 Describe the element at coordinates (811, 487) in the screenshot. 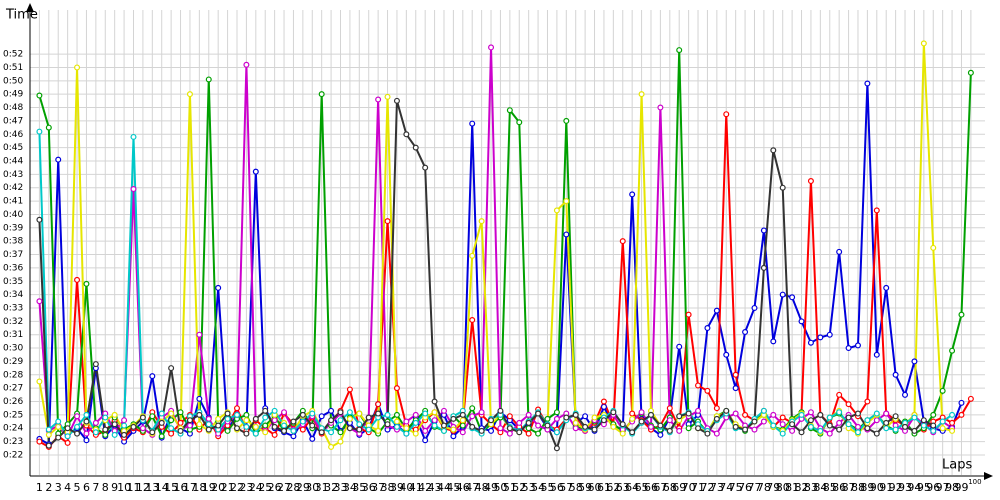

I see `x-tick-label: 83` at that location.